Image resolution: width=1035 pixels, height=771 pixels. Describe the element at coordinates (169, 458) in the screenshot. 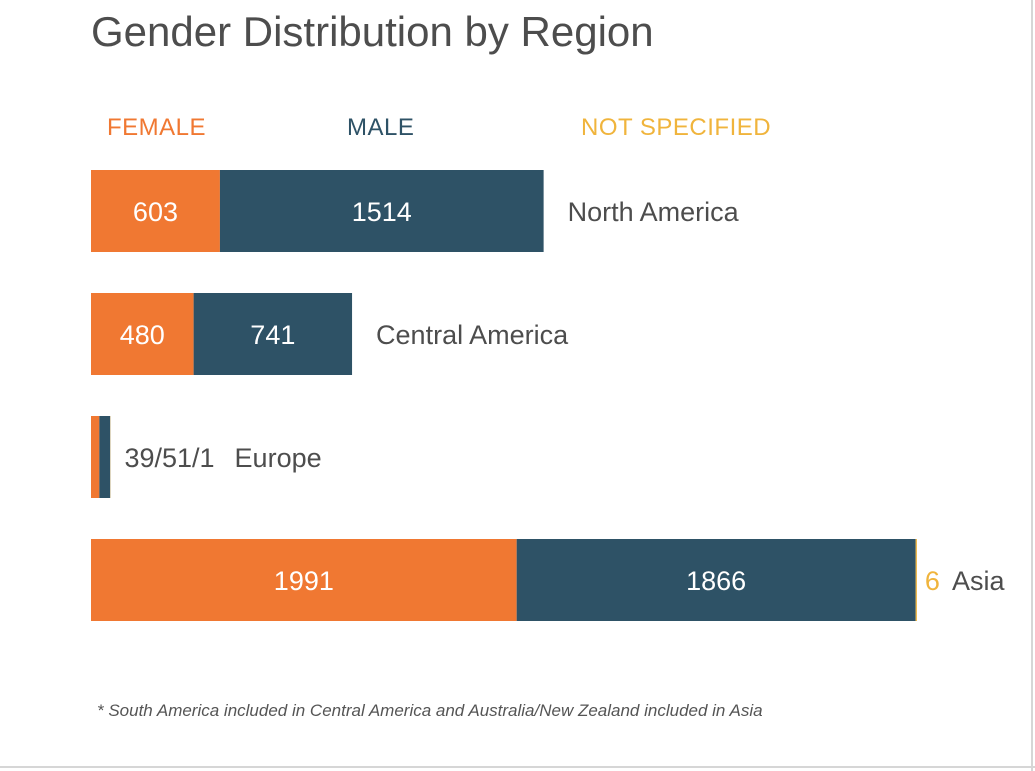

I see `data-label-combined-europe: 39/51/1` at that location.